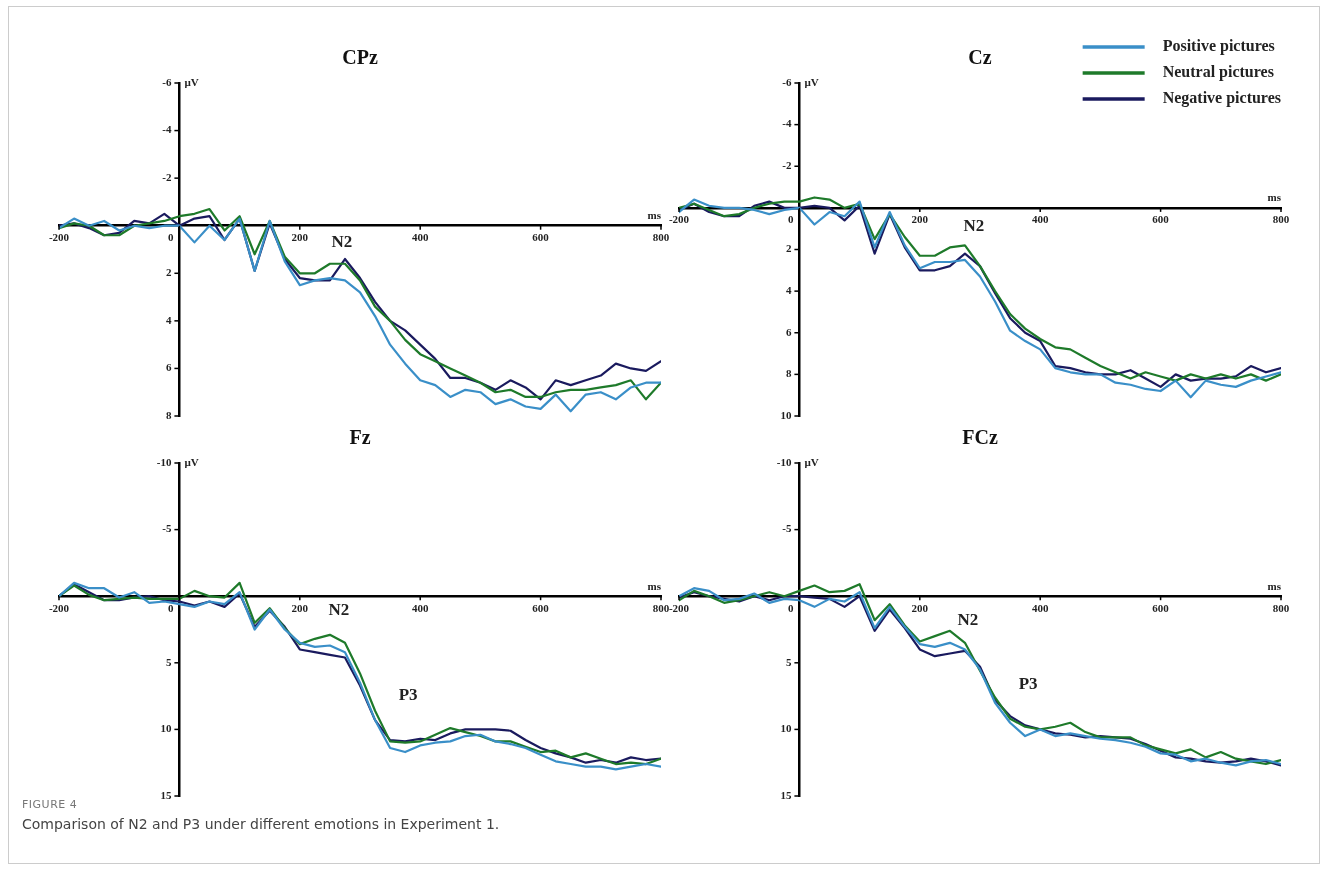 This screenshot has height=872, width=1330. Describe the element at coordinates (360, 57) in the screenshot. I see `chart-title: CPz` at that location.